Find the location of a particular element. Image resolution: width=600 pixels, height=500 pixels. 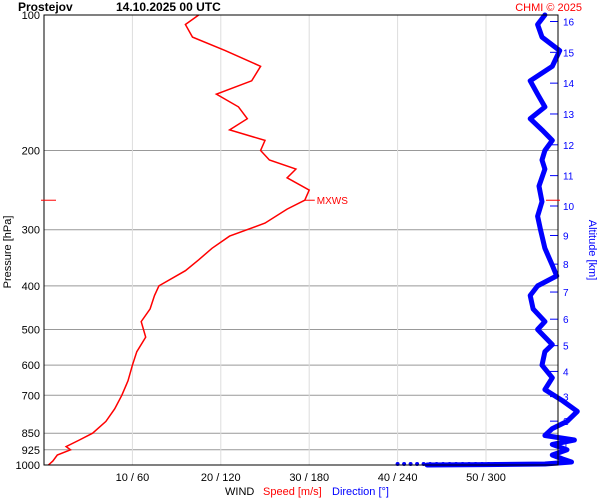

pressure-tick-label: 100 is located at coordinates (31, 16).